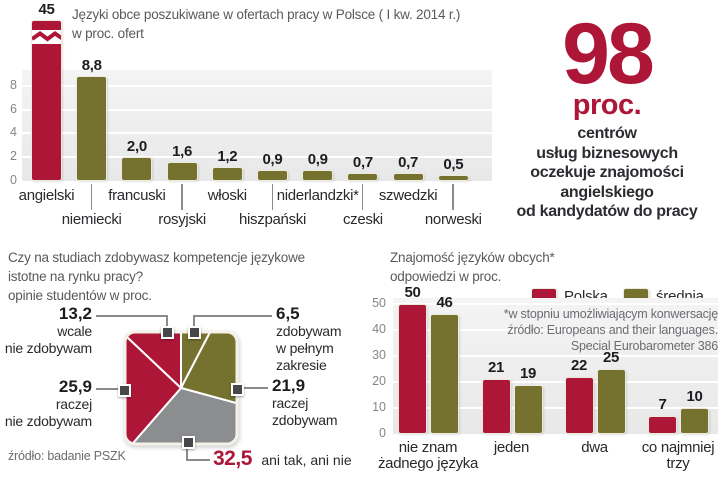 This screenshot has height=477, width=720. What do you see at coordinates (46, 9) in the screenshot?
I see `bar-value-label: 45` at bounding box center [46, 9].